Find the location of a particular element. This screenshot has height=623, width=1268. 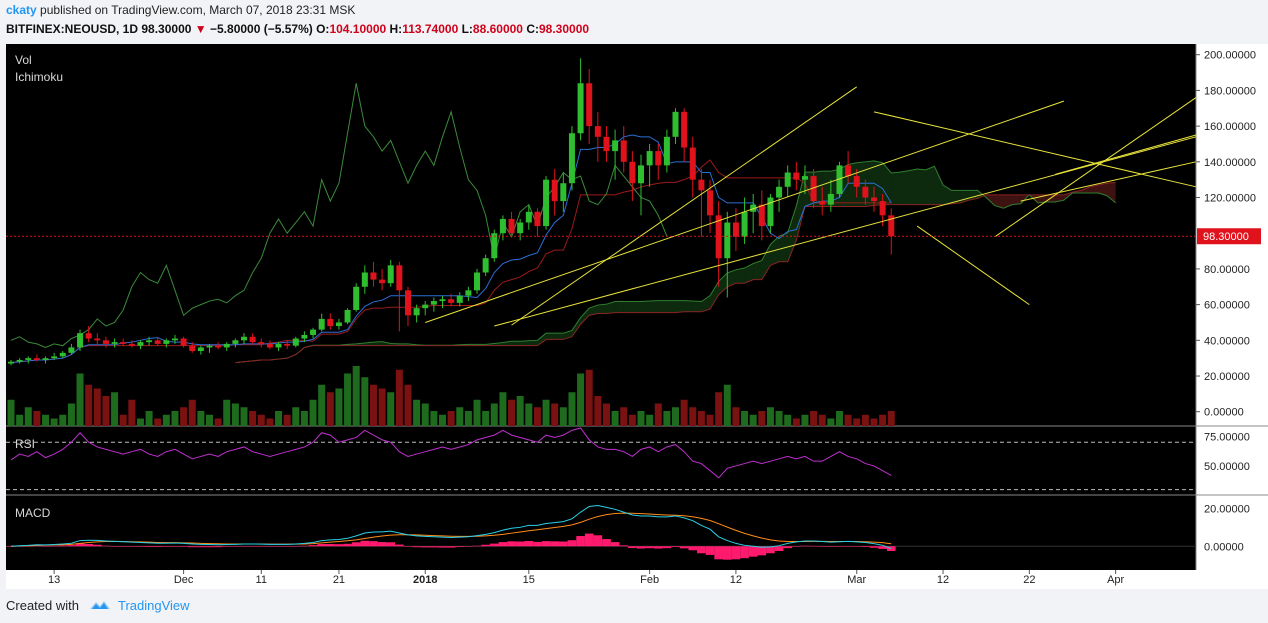

vol-label: Vol is located at coordinates (23, 60).